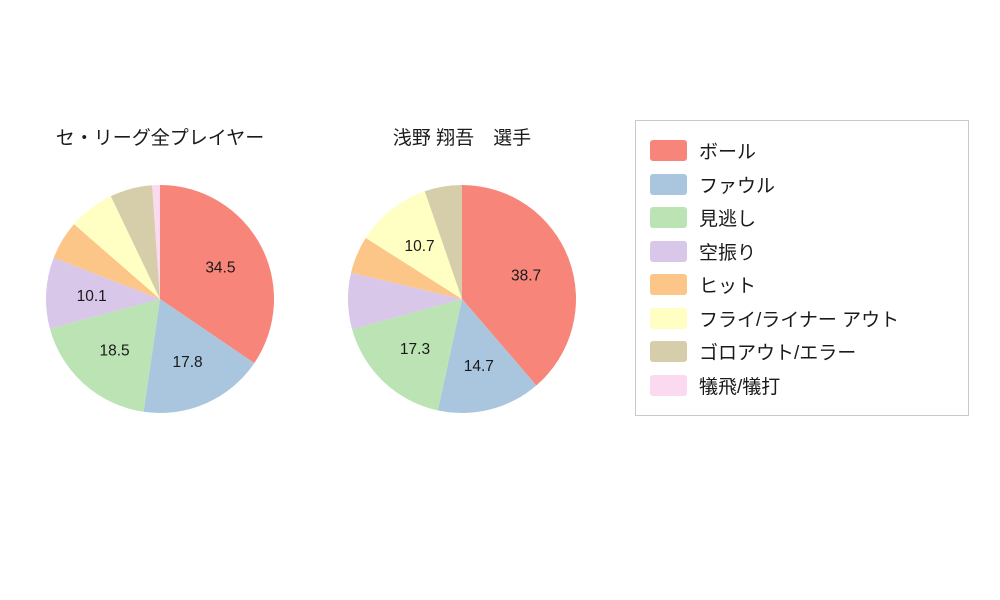 This screenshot has height=600, width=1000. I want to click on legend-label: ボール, so click(728, 153).